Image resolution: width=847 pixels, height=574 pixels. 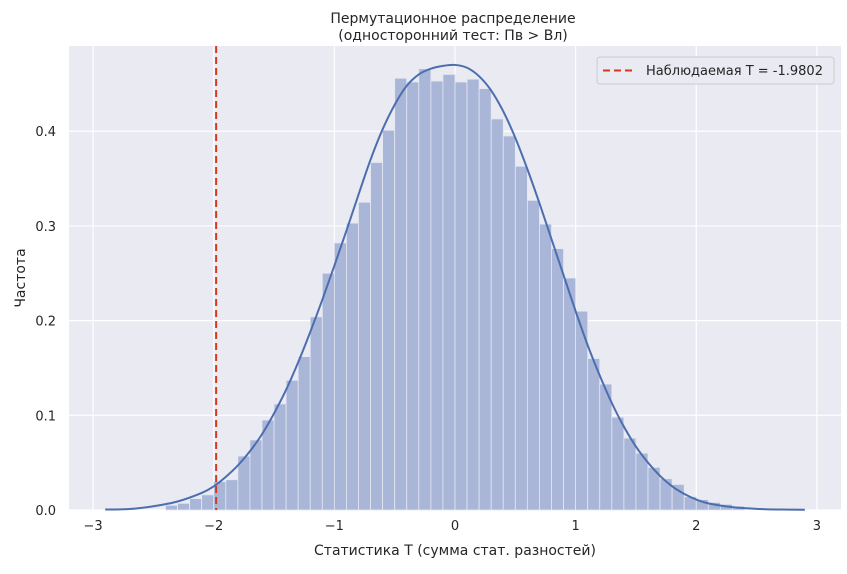 What do you see at coordinates (93, 526) in the screenshot?
I see `x-tick-label: −3` at bounding box center [93, 526].